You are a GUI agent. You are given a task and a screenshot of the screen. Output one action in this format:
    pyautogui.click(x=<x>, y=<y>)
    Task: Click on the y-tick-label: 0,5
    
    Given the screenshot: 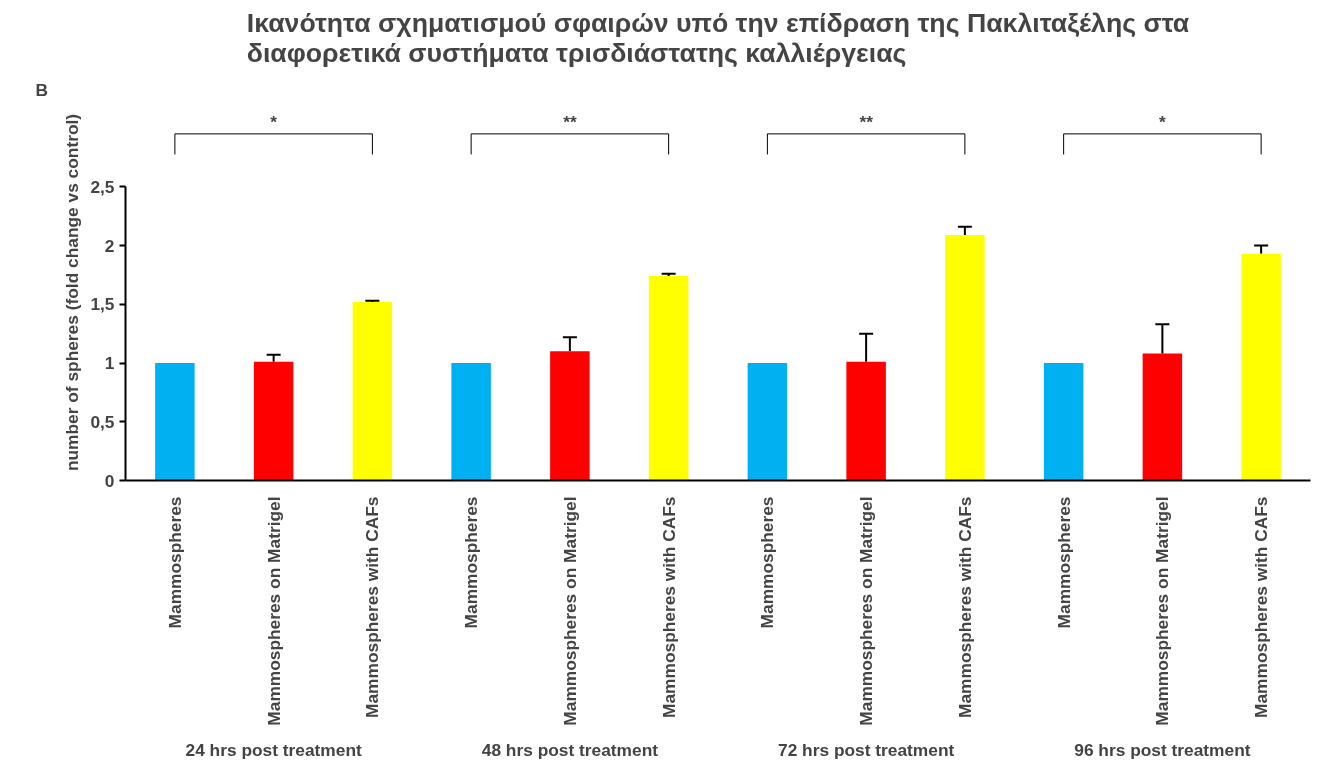 What is the action you would take?
    pyautogui.click(x=102, y=421)
    